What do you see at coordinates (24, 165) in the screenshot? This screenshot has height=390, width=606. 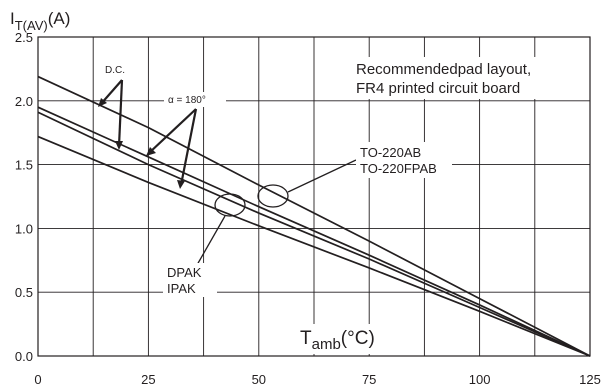 I see `y-tick-label: 1.5` at bounding box center [24, 165].